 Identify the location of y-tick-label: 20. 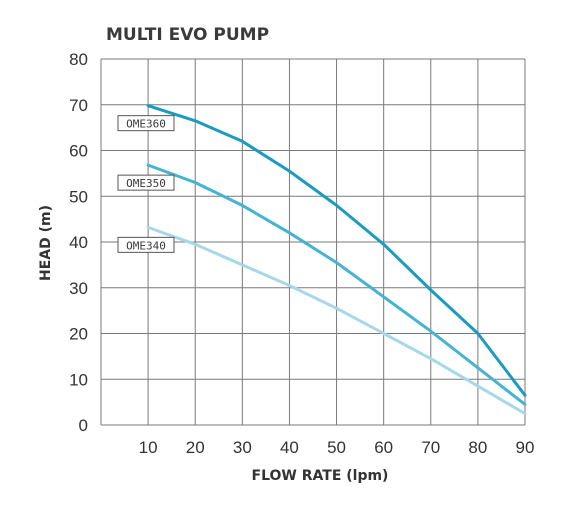
(78, 334).